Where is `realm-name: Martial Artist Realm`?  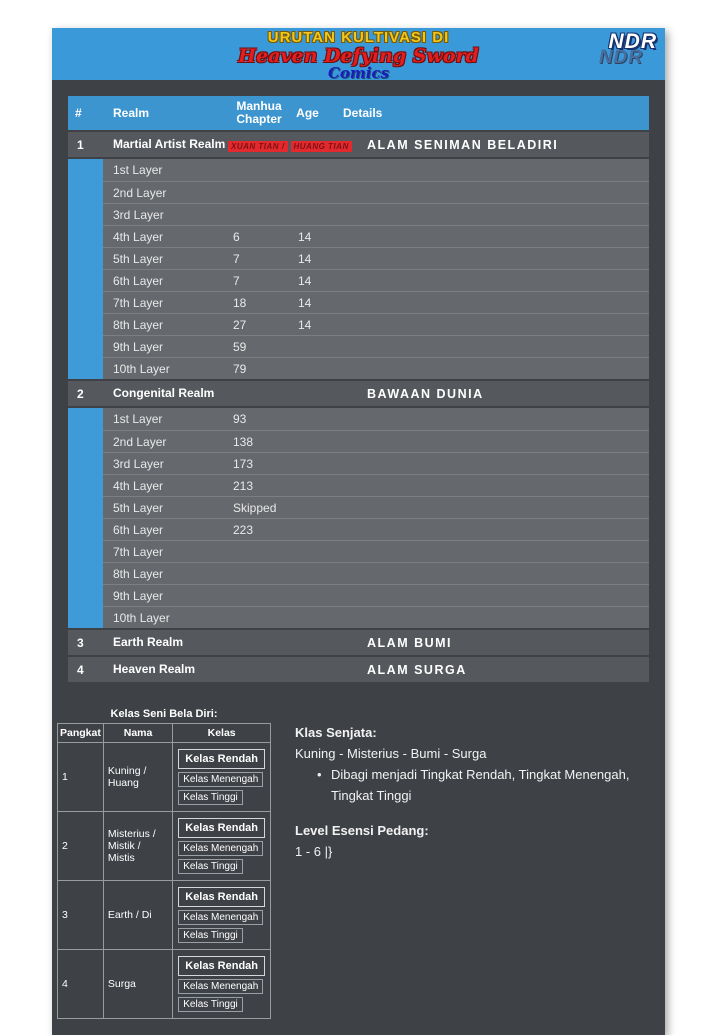 realm-name: Martial Artist Realm is located at coordinates (169, 144).